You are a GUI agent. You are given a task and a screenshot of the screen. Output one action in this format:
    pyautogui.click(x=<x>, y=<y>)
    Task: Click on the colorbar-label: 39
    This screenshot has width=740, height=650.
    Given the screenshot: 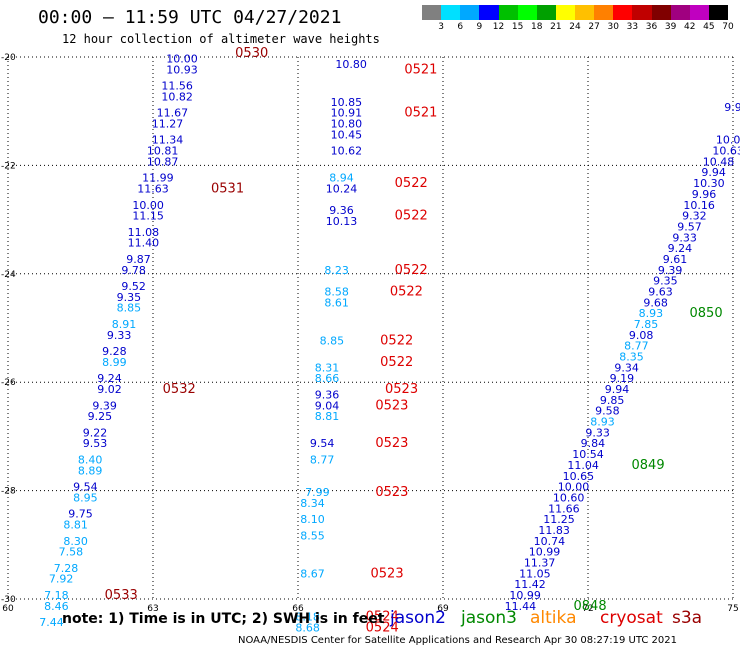 What is the action you would take?
    pyautogui.click(x=670, y=27)
    